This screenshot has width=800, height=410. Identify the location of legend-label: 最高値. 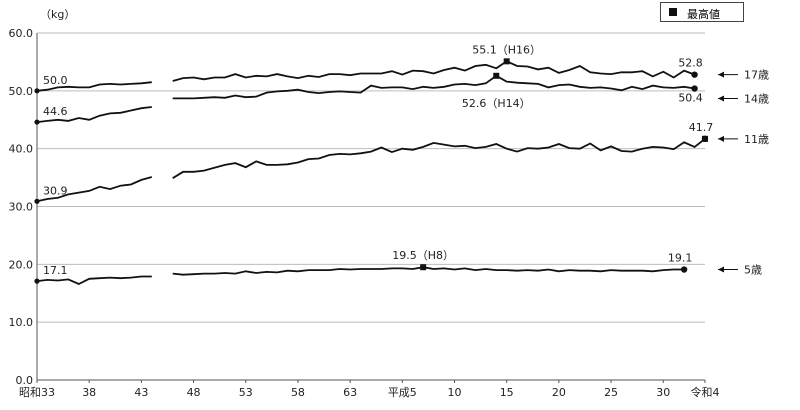
(703, 14).